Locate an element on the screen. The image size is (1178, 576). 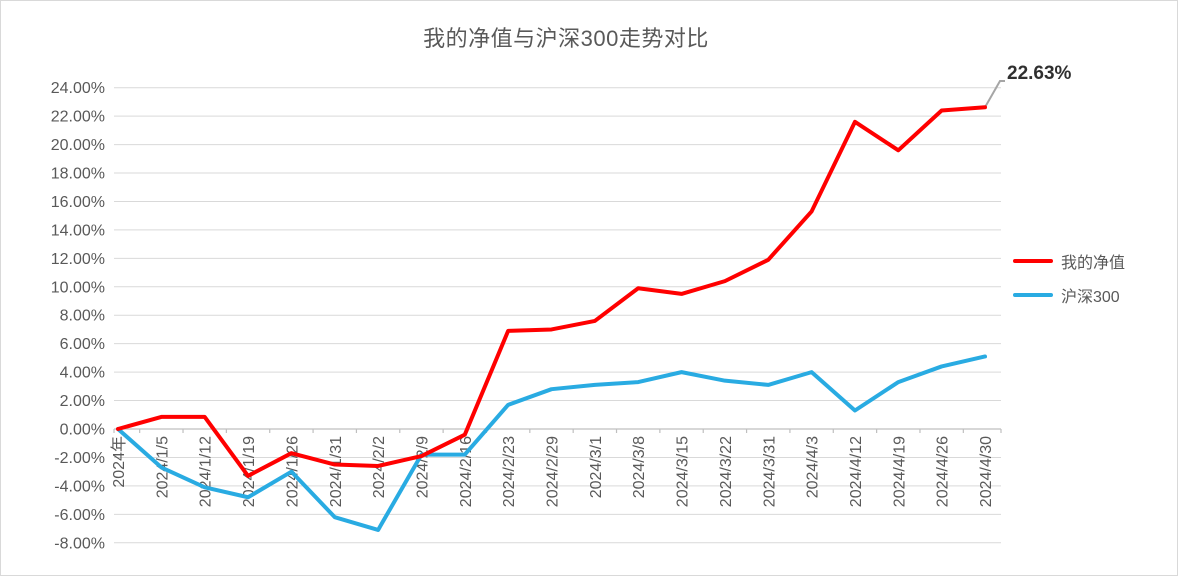
y-axis-tick-label: 6.00% is located at coordinates (82, 344).